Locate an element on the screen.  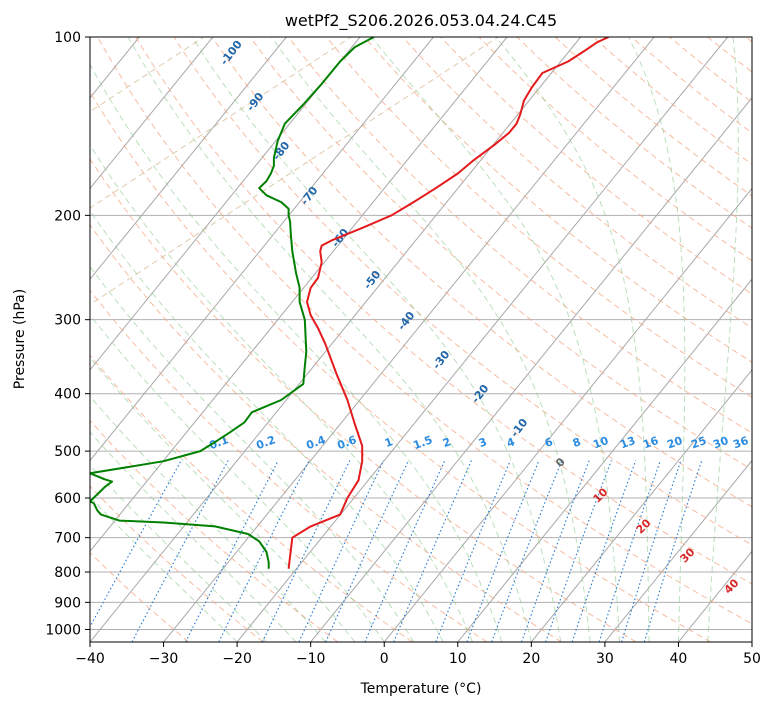
isotherm-label: -70 is located at coordinates (309, 196).